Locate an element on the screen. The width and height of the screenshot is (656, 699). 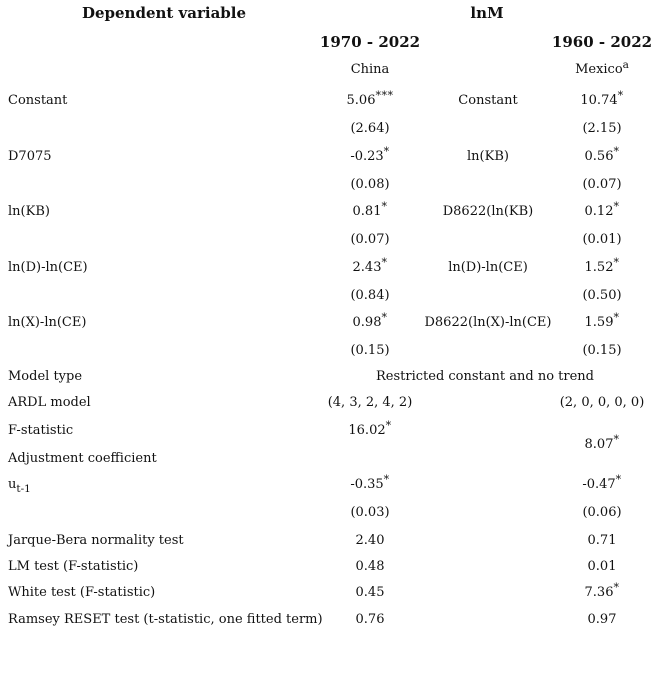
ardl-china-spec: (4, 3, 2, 4, 2) is located at coordinates (370, 402).